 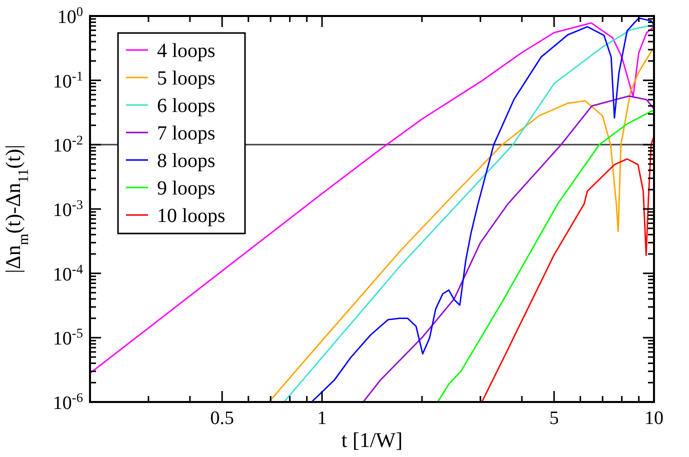 I want to click on x-tick-label: 5, so click(x=554, y=418).